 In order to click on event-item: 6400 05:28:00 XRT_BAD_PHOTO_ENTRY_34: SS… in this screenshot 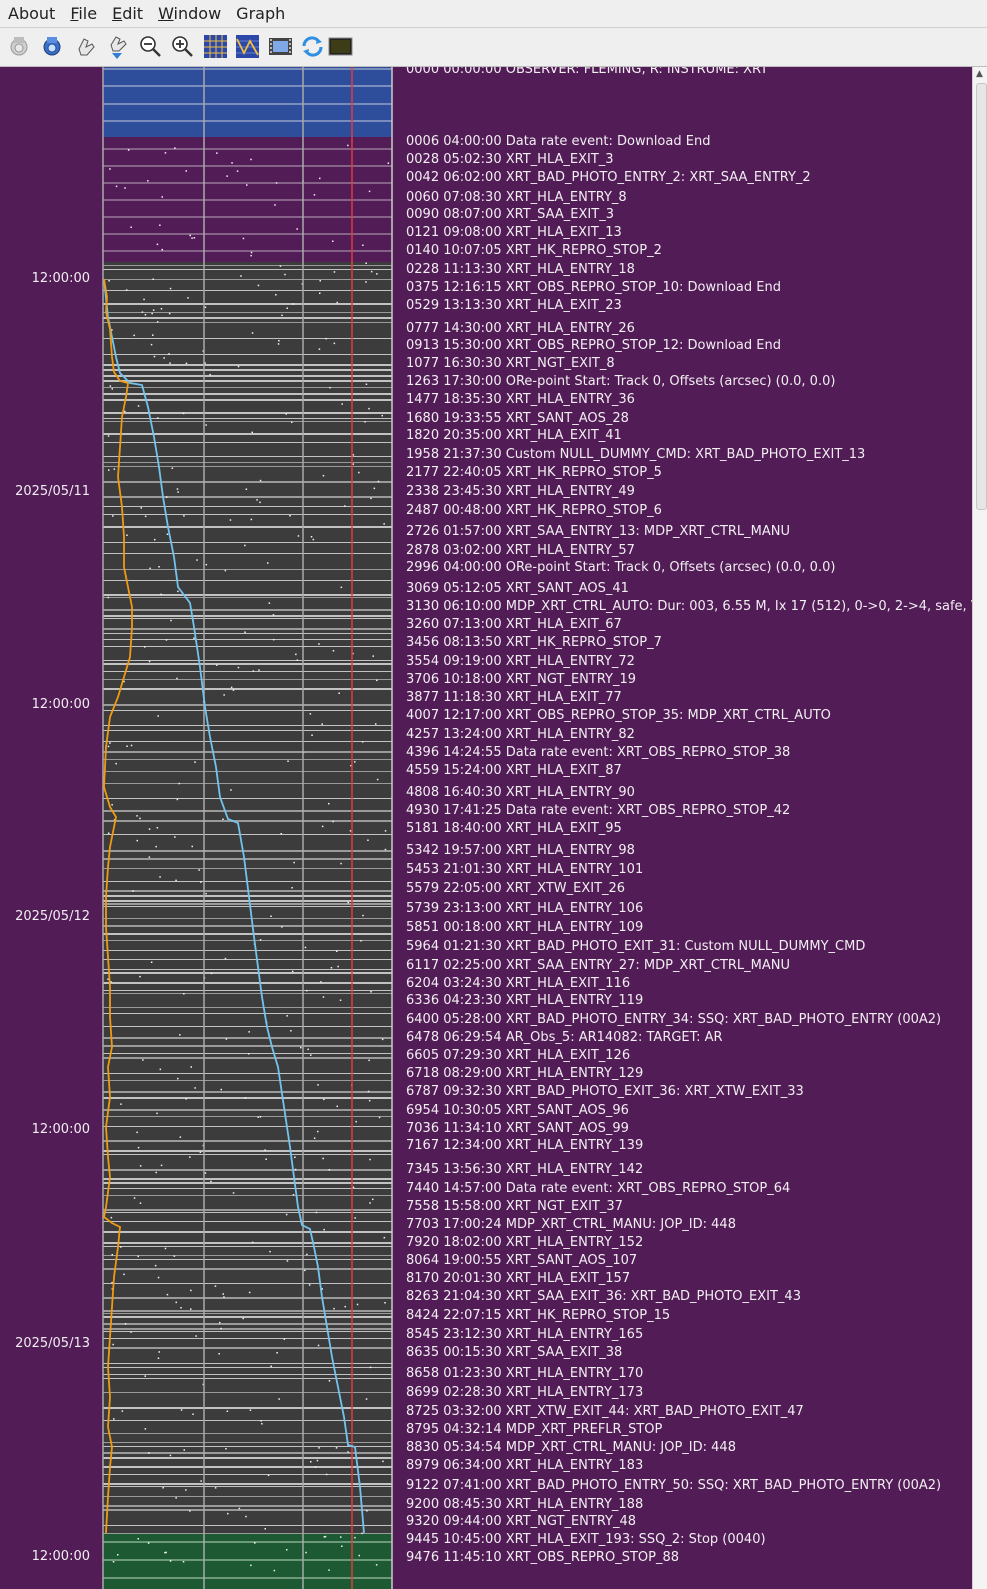, I will do `click(674, 1019)`.